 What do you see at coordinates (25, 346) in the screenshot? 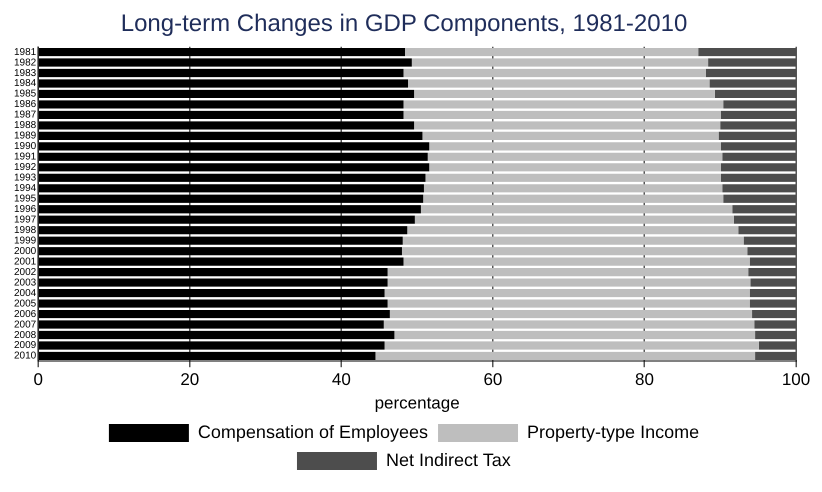
I see `y-tick-label: 2009` at bounding box center [25, 346].